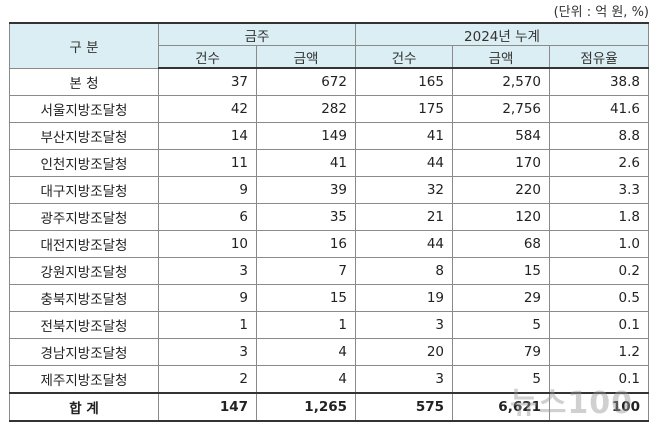  I want to click on cell: 38.8, so click(599, 81).